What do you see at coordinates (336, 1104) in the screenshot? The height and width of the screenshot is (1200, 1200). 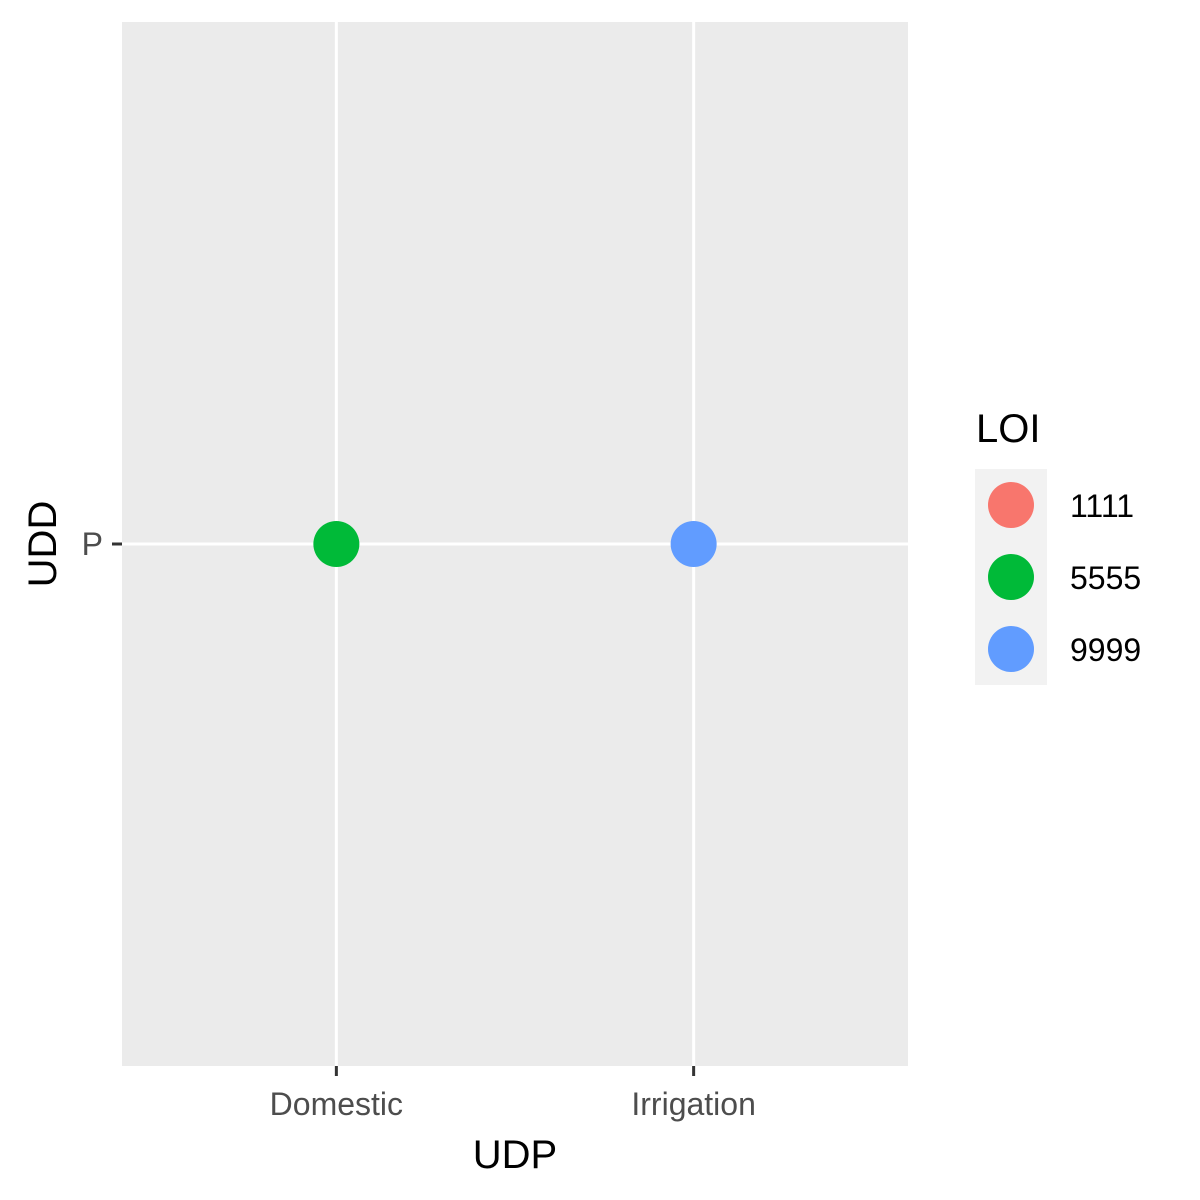 I see `x-tick-label: Domestic` at bounding box center [336, 1104].